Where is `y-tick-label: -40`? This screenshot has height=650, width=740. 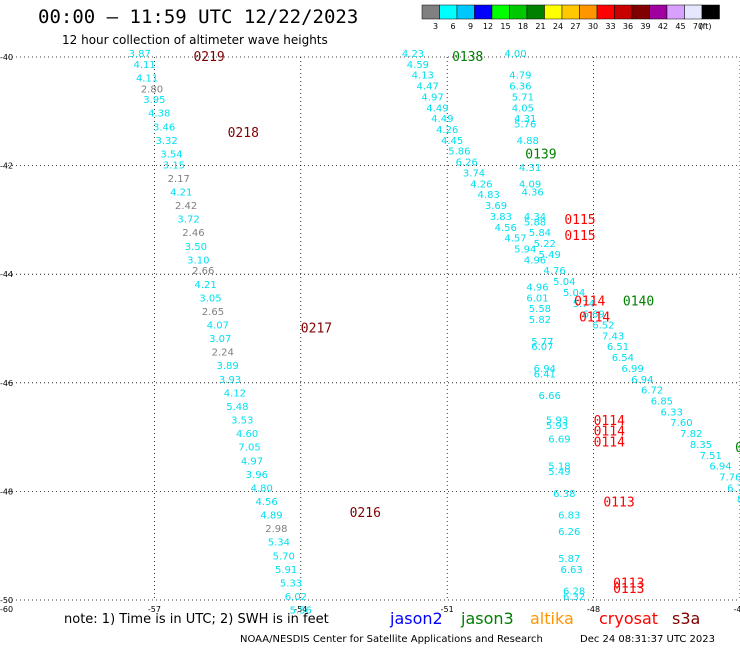
y-tick-label: -40 is located at coordinates (6, 57).